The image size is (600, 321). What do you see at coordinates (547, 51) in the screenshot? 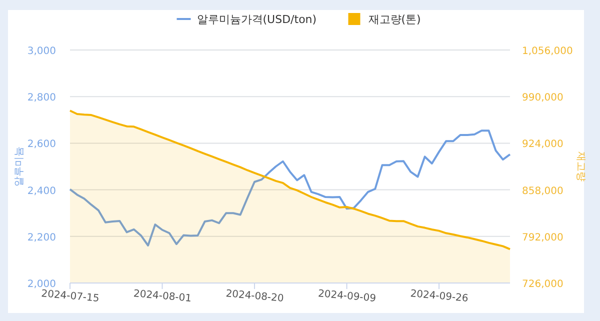
I see `y2-tick-label: 1,056,000` at bounding box center [547, 51].